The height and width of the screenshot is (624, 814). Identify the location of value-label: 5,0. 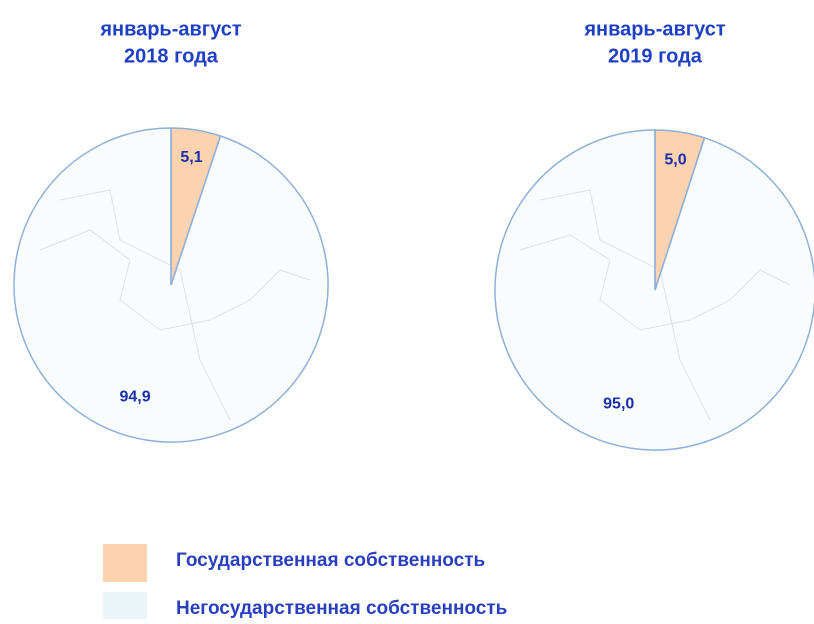
(675, 160).